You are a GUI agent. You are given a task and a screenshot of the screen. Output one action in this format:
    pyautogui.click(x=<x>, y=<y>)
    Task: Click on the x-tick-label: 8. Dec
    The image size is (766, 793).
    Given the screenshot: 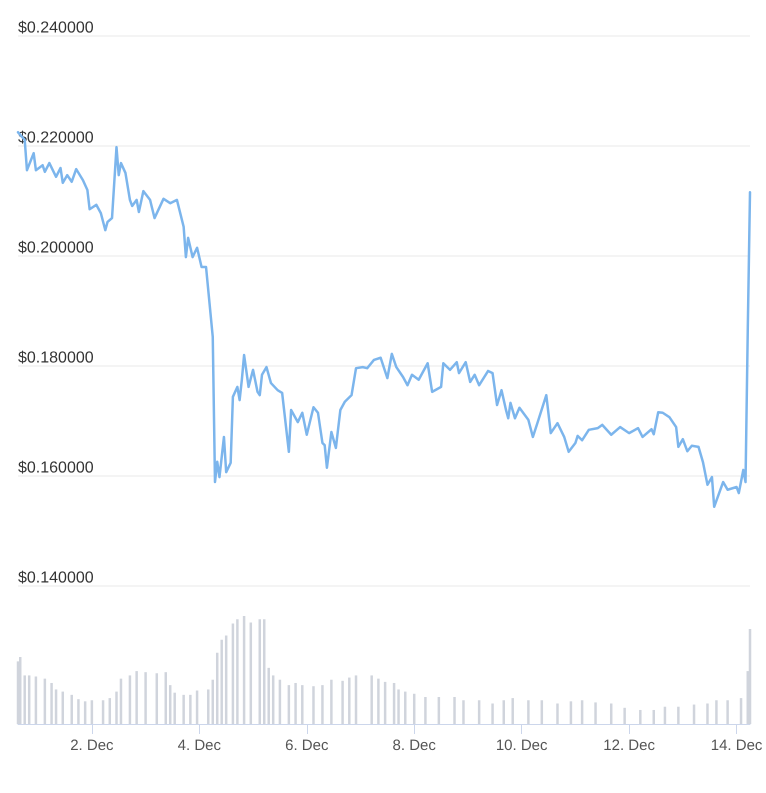 What is the action you would take?
    pyautogui.click(x=414, y=745)
    